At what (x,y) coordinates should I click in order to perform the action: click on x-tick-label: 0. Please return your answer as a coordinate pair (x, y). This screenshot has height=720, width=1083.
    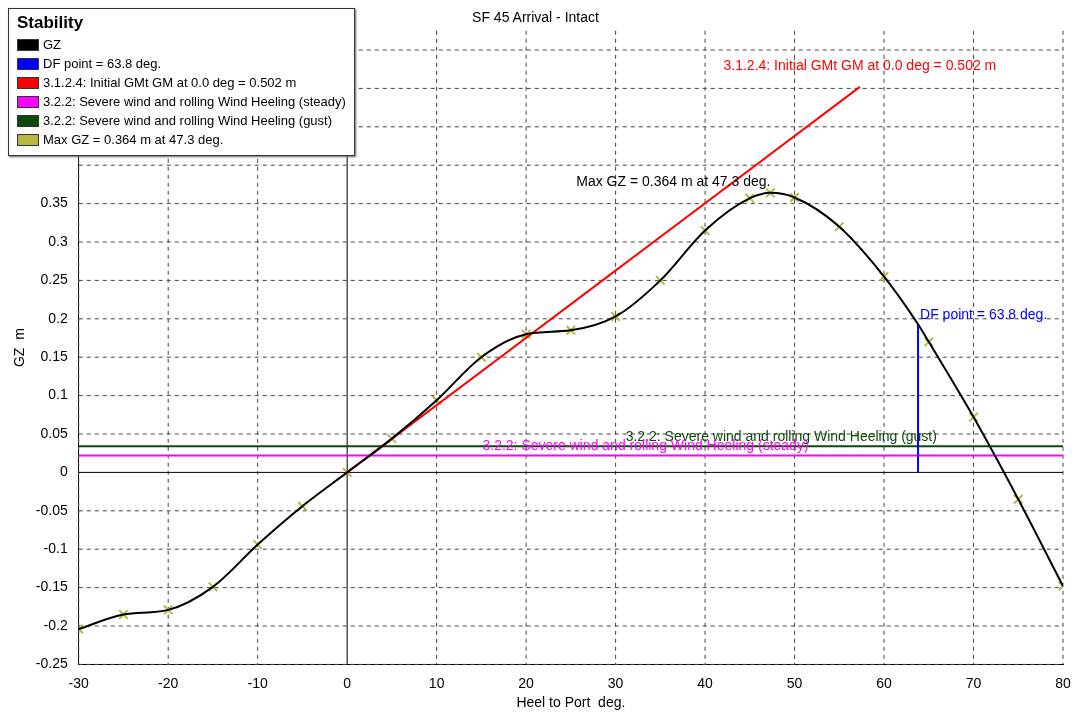
    Looking at the image, I should click on (347, 682).